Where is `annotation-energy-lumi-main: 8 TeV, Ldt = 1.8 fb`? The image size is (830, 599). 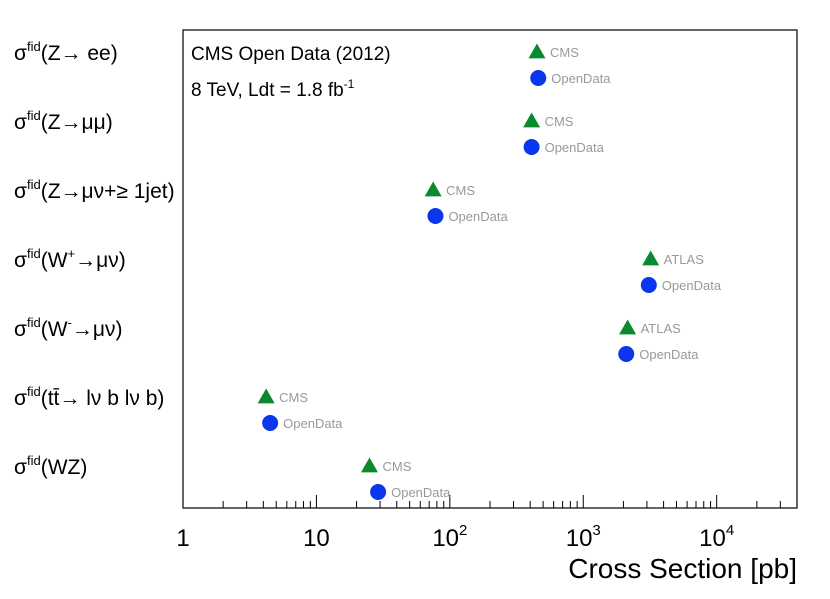
annotation-energy-lumi-main: 8 TeV, Ldt = 1.8 fb is located at coordinates (267, 90).